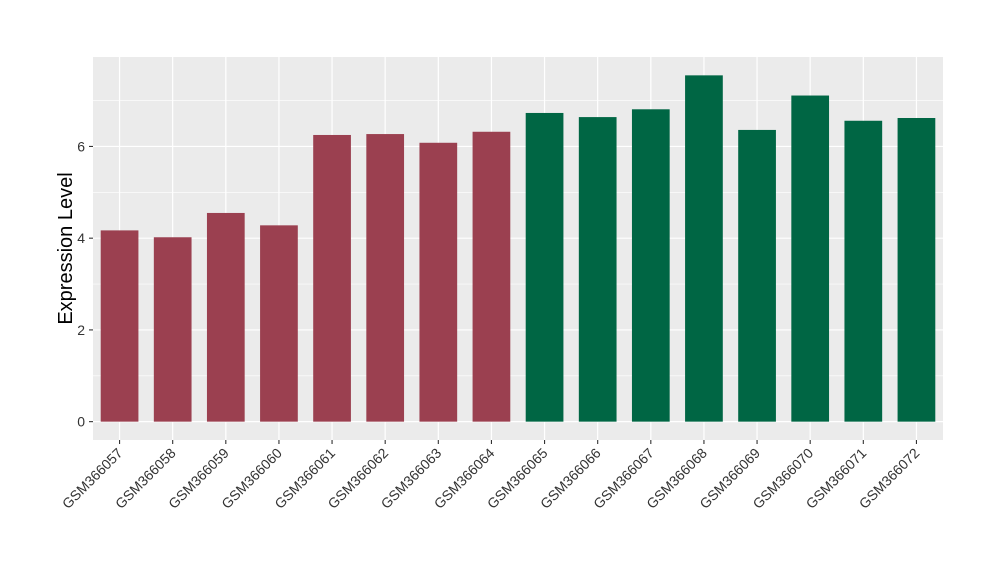  What do you see at coordinates (119, 326) in the screenshot?
I see `bar-gsm366057` at bounding box center [119, 326].